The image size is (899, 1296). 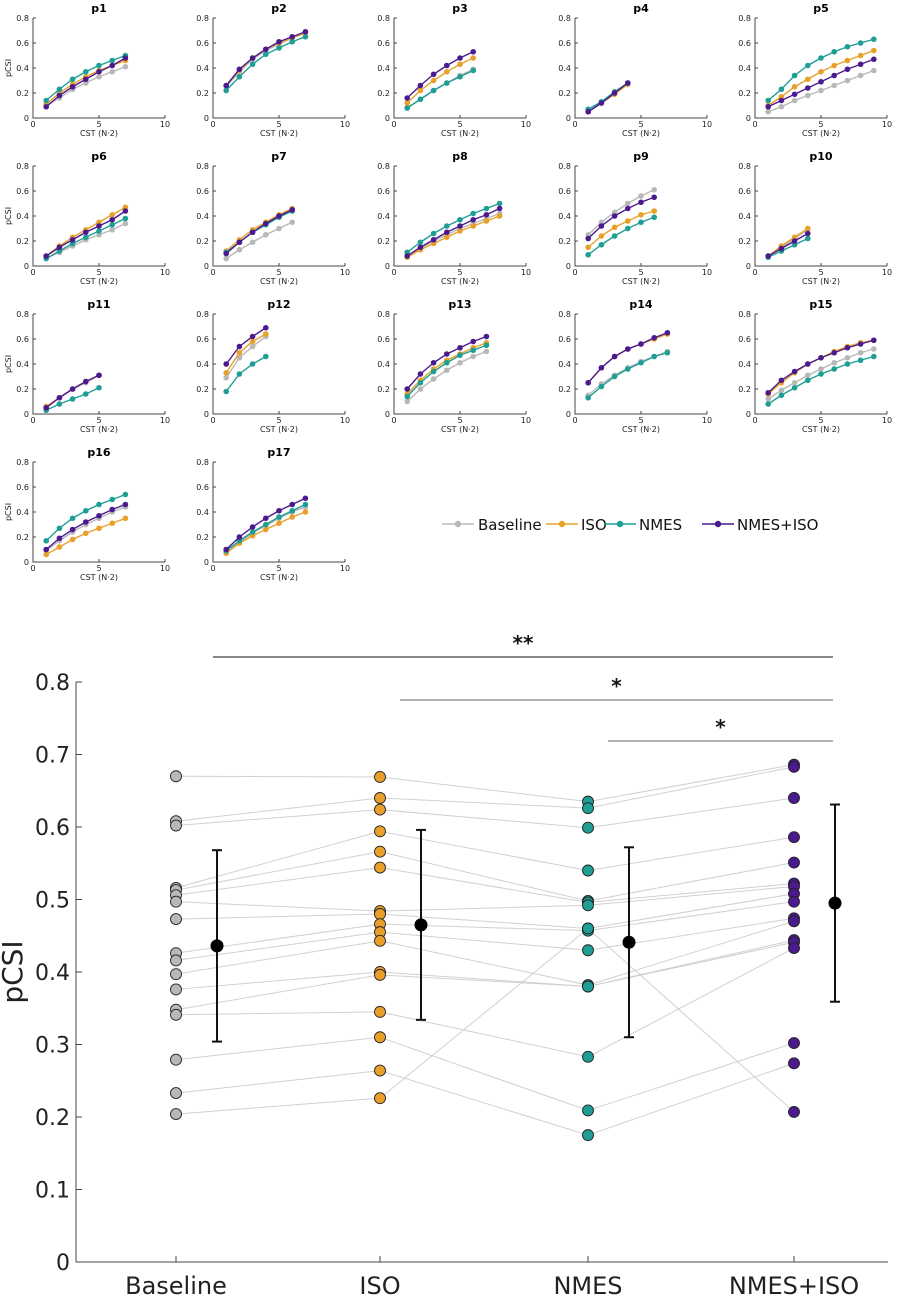 What do you see at coordinates (820, 304) in the screenshot?
I see `panel-title: p15` at bounding box center [820, 304].